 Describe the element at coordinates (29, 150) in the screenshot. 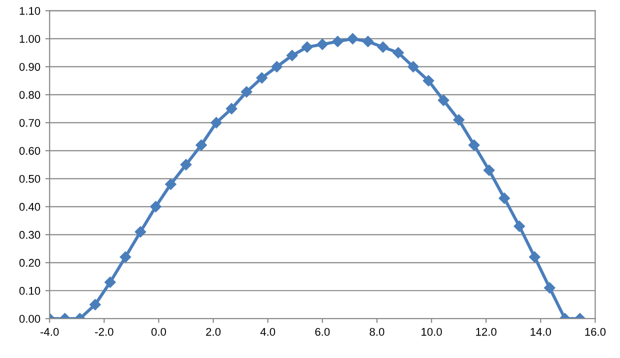

I see `y-tick-label: 0.60` at that location.